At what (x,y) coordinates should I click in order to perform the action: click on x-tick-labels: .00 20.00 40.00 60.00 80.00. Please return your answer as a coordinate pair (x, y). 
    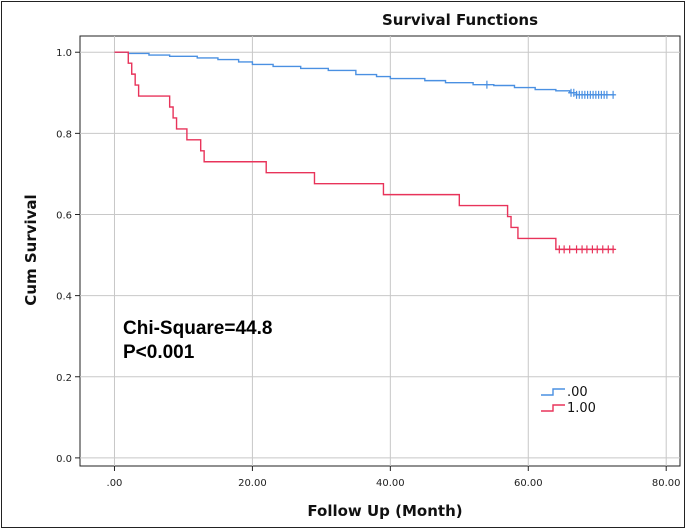
    Looking at the image, I should click on (394, 477).